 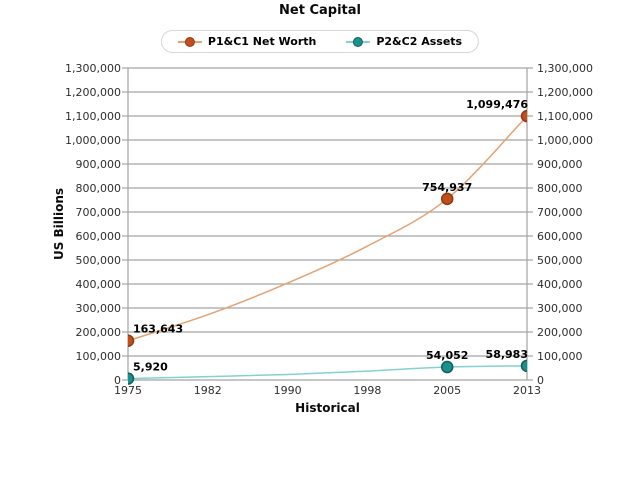 What do you see at coordinates (447, 355) in the screenshot?
I see `data-point-label: 54,052` at bounding box center [447, 355].